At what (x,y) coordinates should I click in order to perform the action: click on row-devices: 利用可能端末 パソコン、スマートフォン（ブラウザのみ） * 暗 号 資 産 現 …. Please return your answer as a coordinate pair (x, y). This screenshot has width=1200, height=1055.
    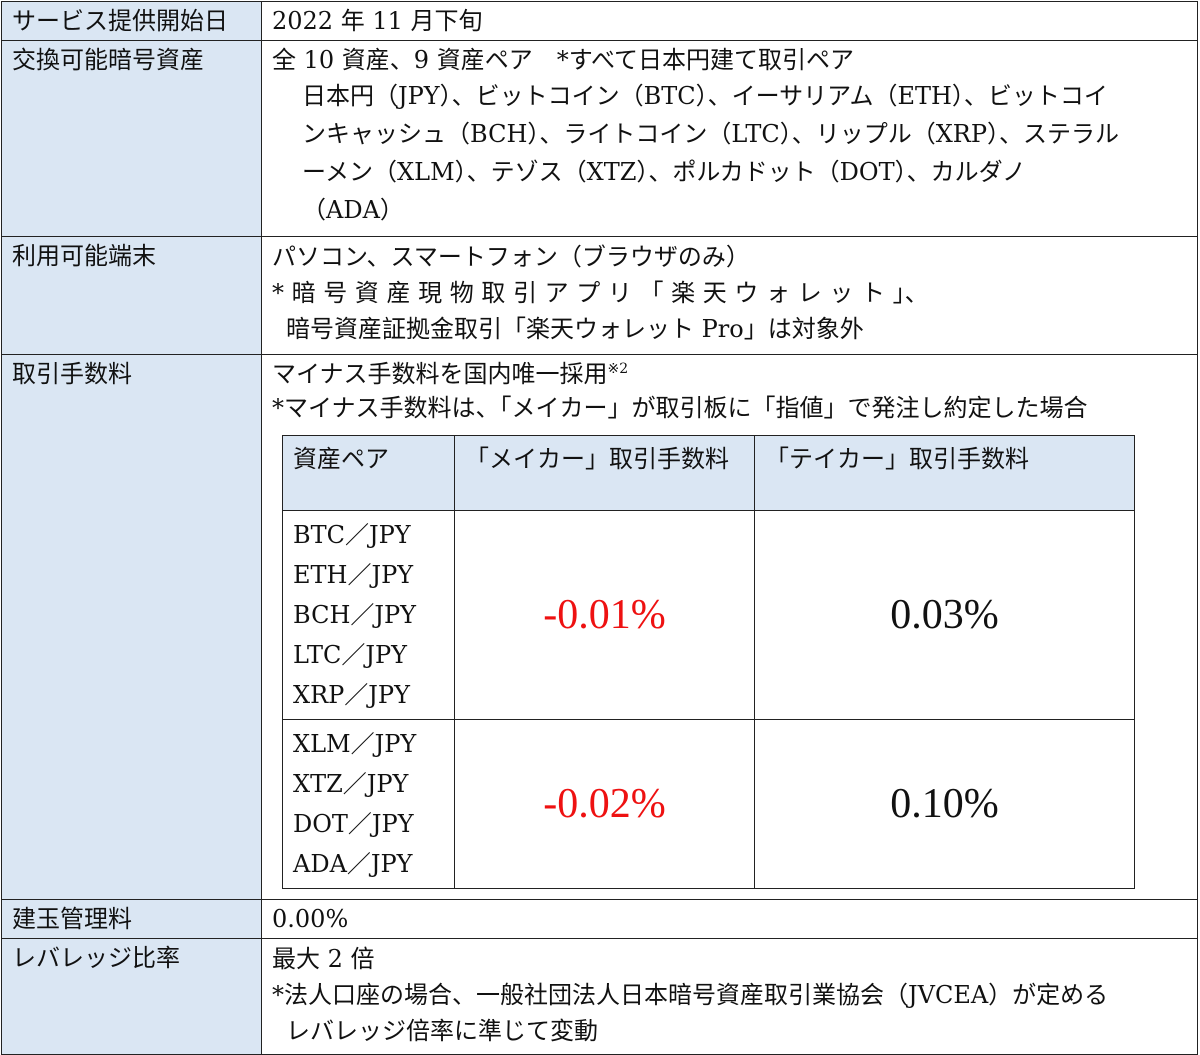
    Looking at the image, I should click on (599, 295).